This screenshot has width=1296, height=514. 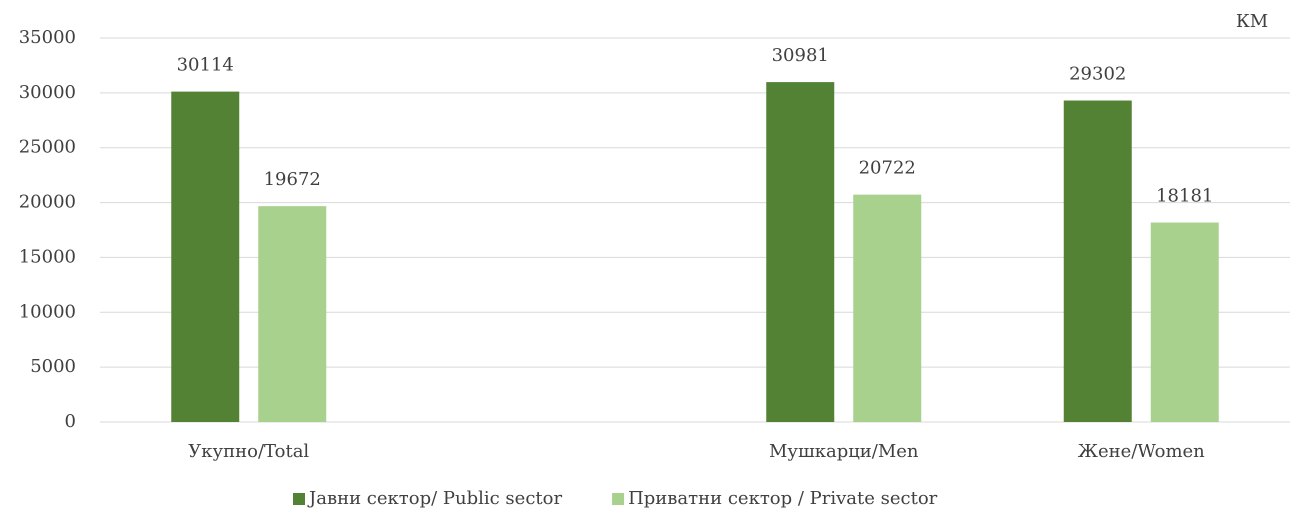 What do you see at coordinates (434, 498) in the screenshot?
I see `legend-label: Јавни сектор/ Public sector` at bounding box center [434, 498].